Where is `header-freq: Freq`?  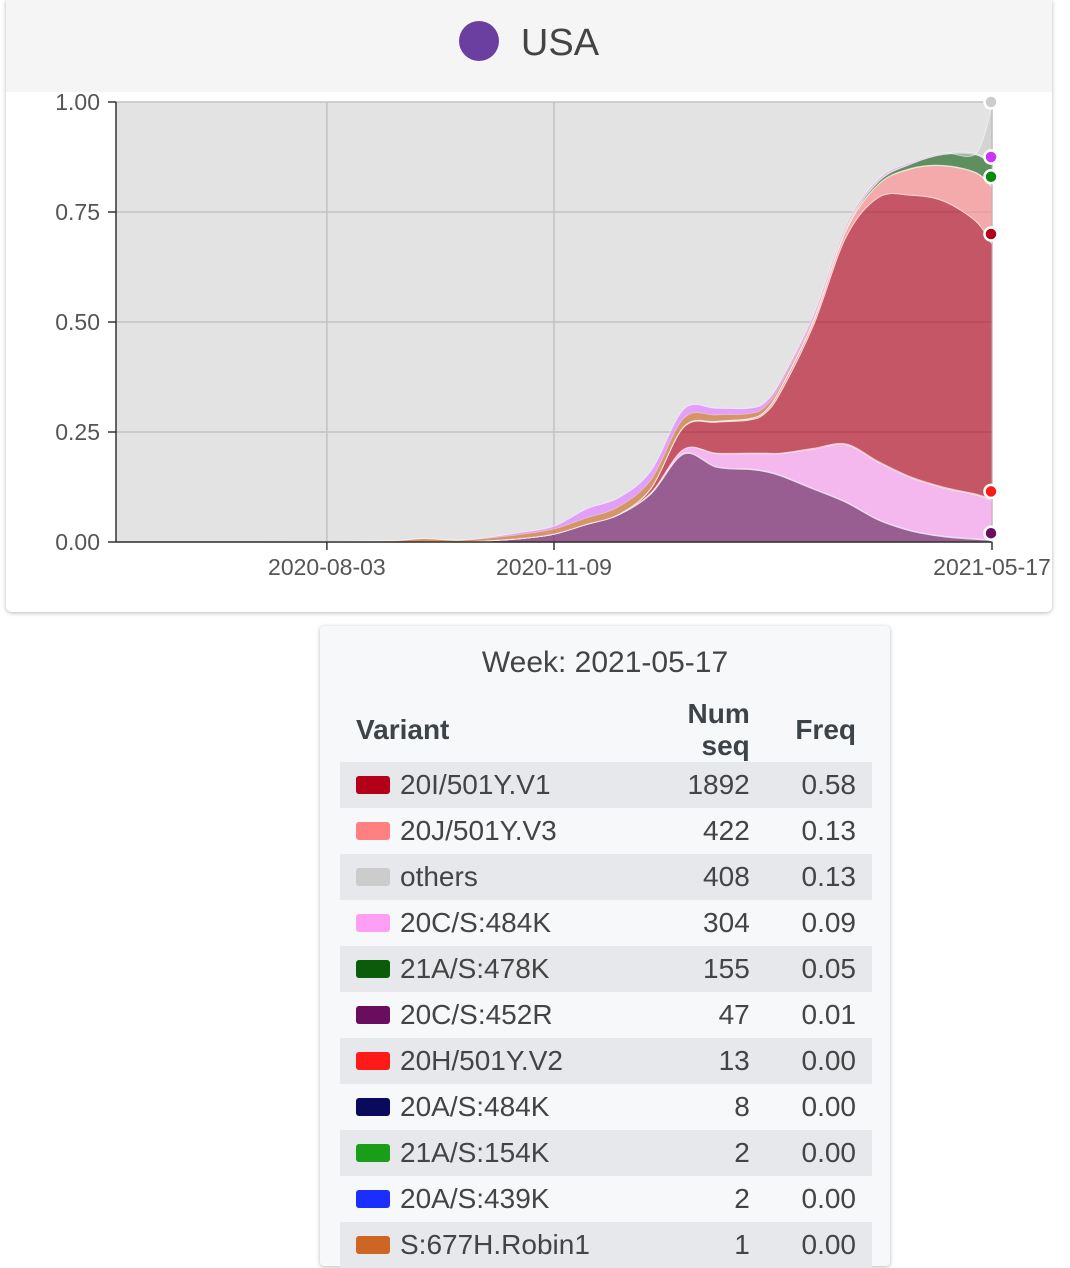
header-freq: Freq is located at coordinates (825, 729).